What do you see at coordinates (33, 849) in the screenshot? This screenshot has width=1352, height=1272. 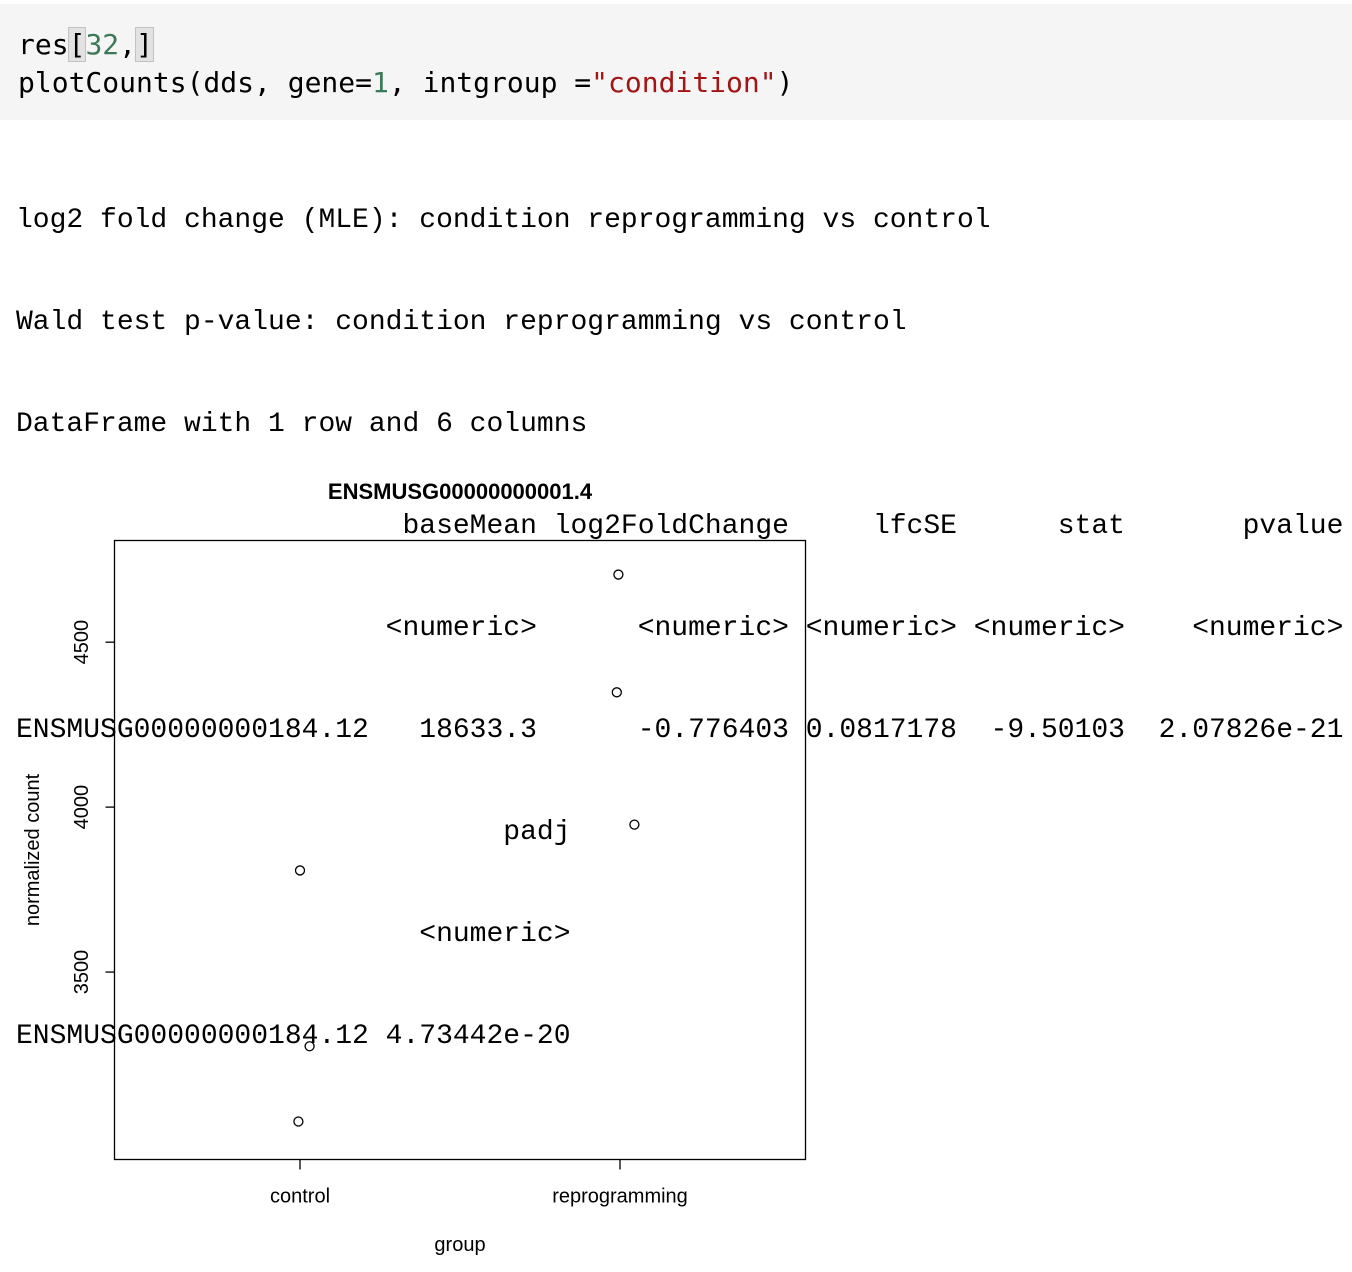 I see `y-axis-label: normalized count` at bounding box center [33, 849].